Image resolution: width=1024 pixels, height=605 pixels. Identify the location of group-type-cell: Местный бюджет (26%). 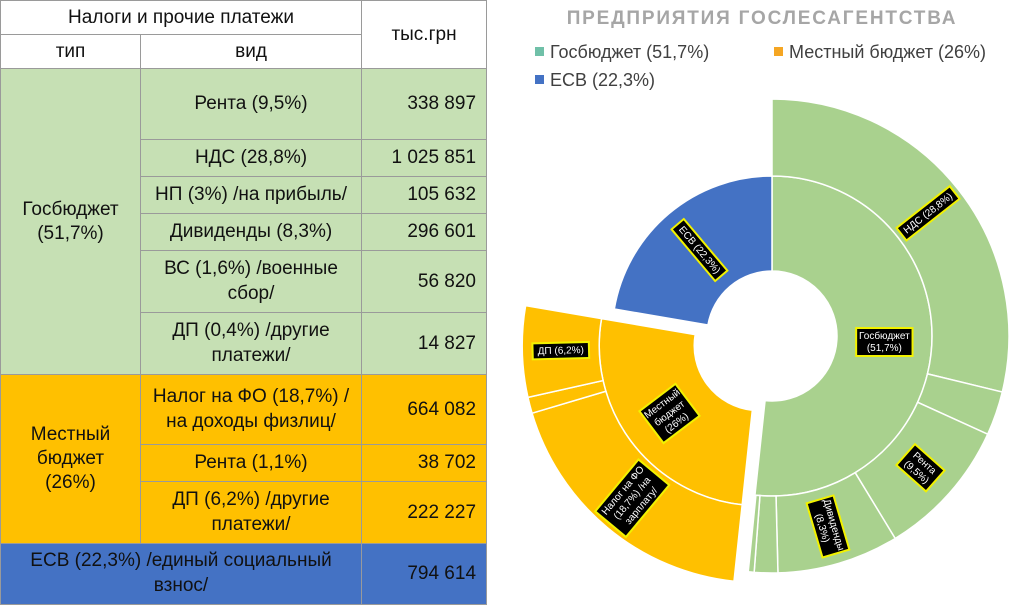
(70, 459).